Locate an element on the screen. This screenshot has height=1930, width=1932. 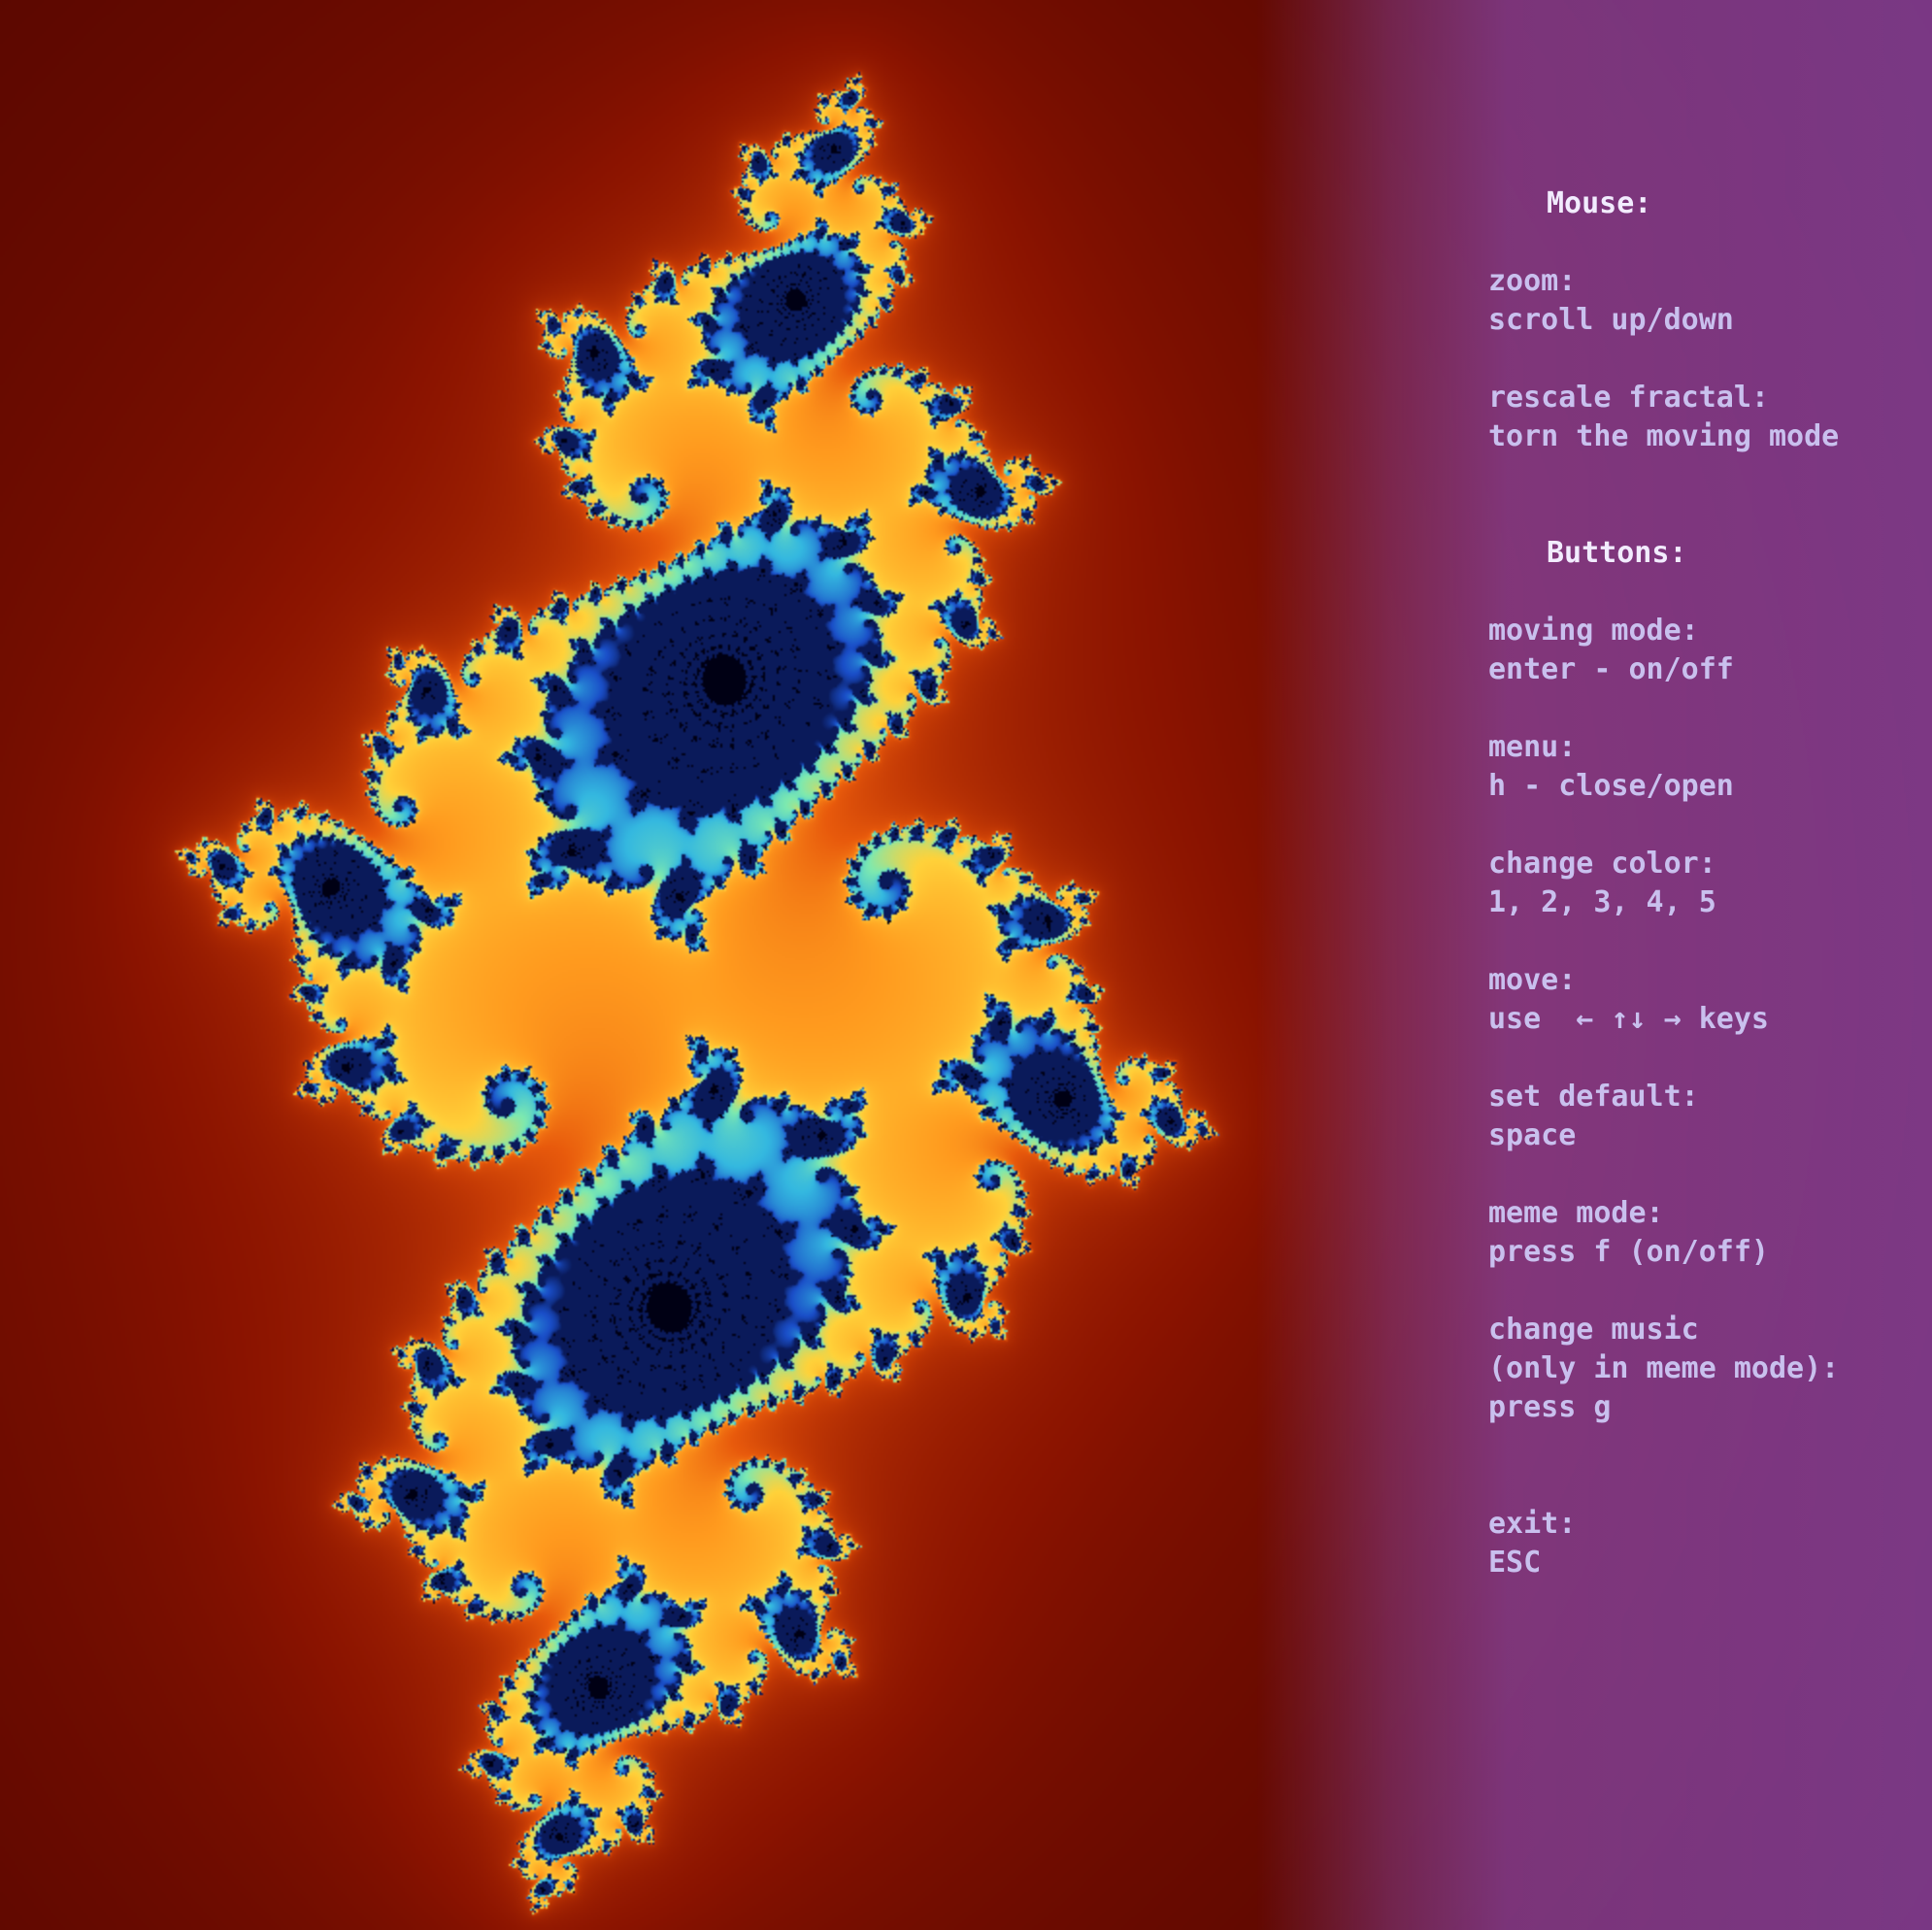
buttons-section-title: Buttons: is located at coordinates (1617, 553).